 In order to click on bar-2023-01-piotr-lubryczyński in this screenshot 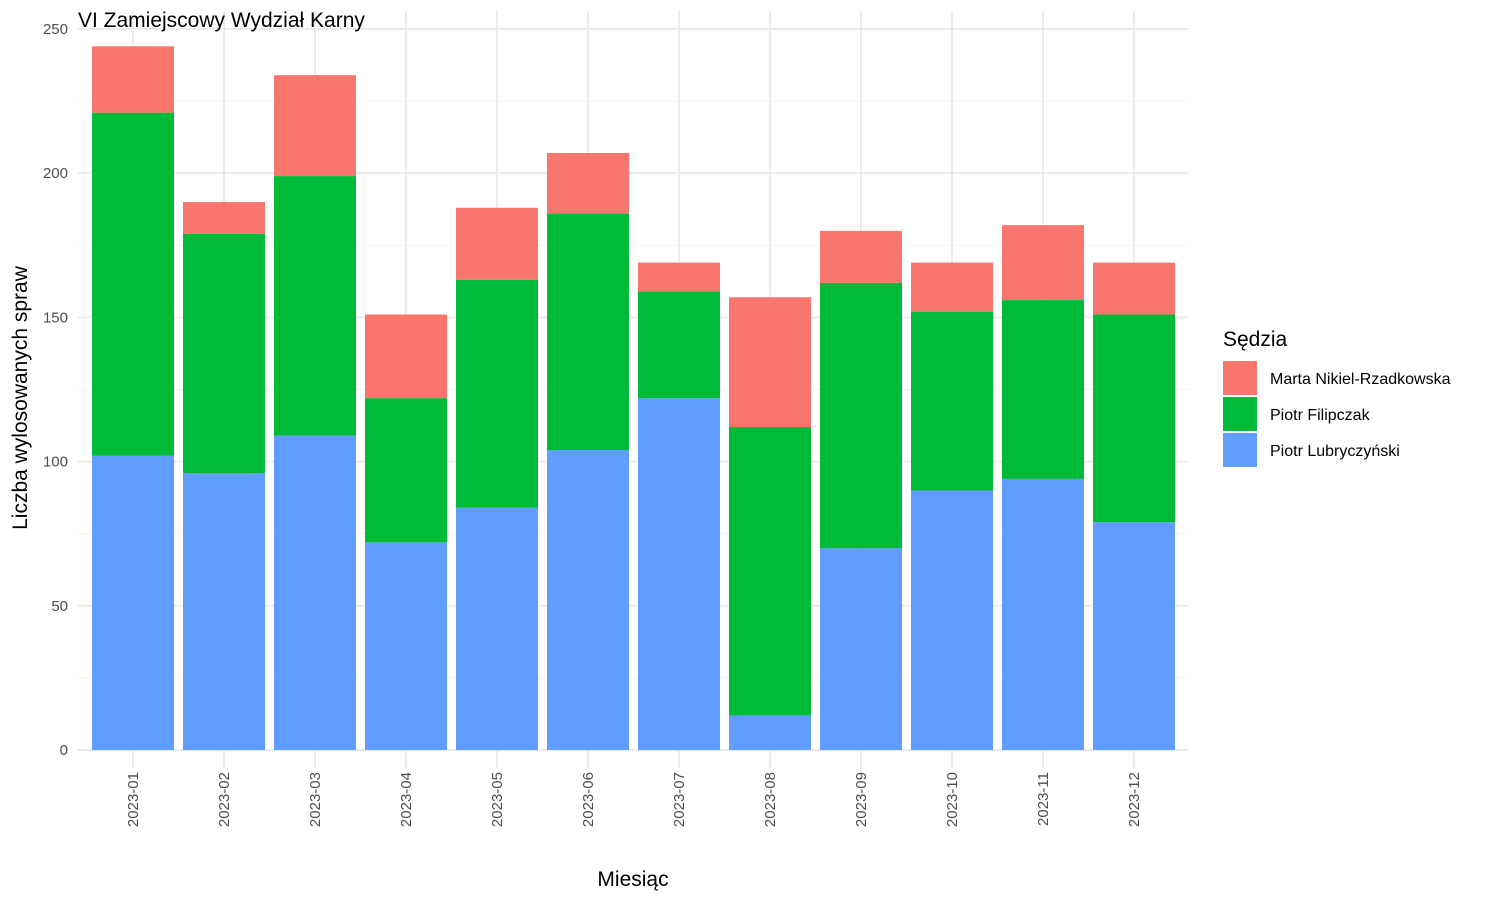, I will do `click(133, 602)`.